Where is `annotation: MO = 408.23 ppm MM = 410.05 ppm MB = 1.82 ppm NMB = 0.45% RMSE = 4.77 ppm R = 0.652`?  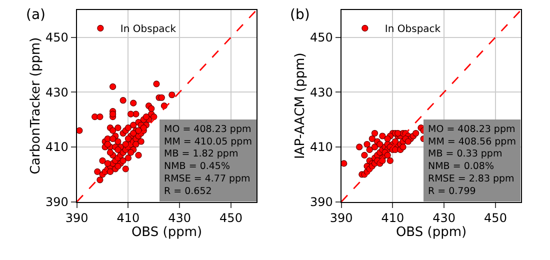
annotation: MO = 408.23 ppm MM = 410.05 ppm MB = 1.82 ppm NMB = 0.45% RMSE = 4.77 ppm R = 0.652 is located at coordinates (208, 160).